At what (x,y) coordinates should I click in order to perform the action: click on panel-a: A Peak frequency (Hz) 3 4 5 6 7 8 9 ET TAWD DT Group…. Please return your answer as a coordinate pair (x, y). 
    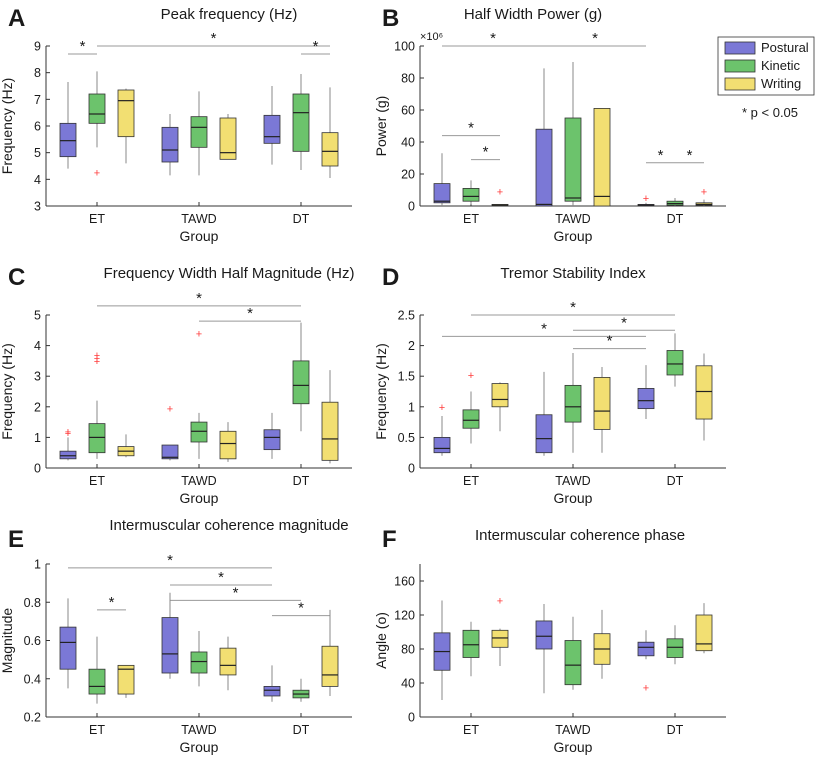
    Looking at the image, I should click on (176, 124).